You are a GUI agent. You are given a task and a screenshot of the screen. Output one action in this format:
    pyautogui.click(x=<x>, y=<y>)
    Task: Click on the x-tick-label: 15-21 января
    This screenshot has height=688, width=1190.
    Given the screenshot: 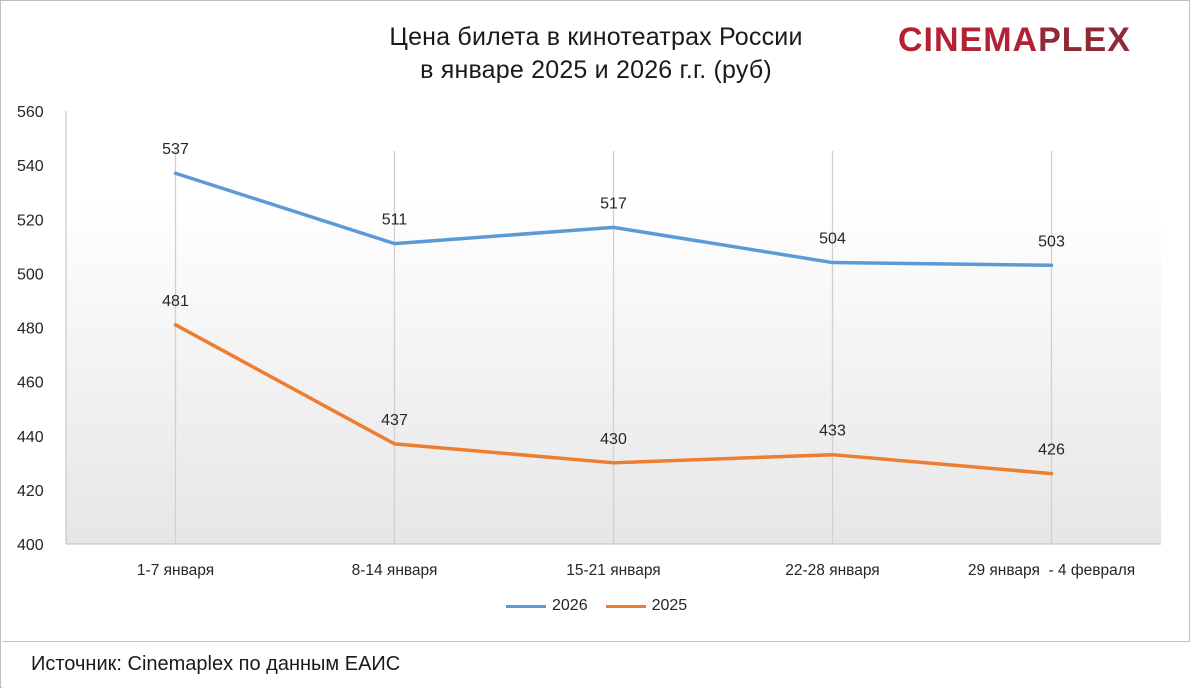 What is the action you would take?
    pyautogui.click(x=613, y=570)
    